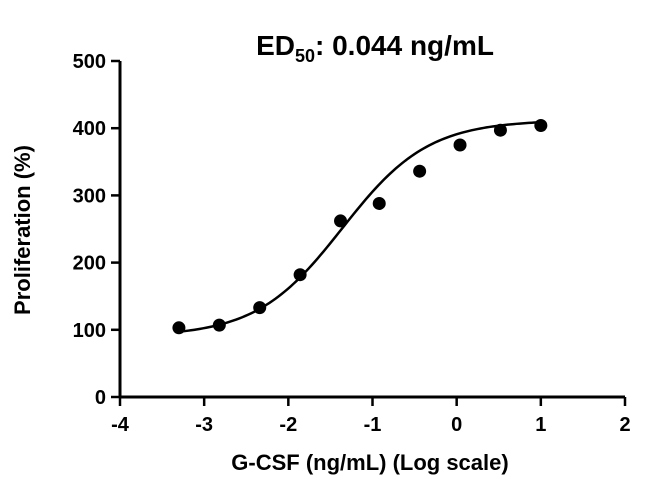 The height and width of the screenshot is (481, 663). I want to click on title-prefix: ED, so click(275, 45).